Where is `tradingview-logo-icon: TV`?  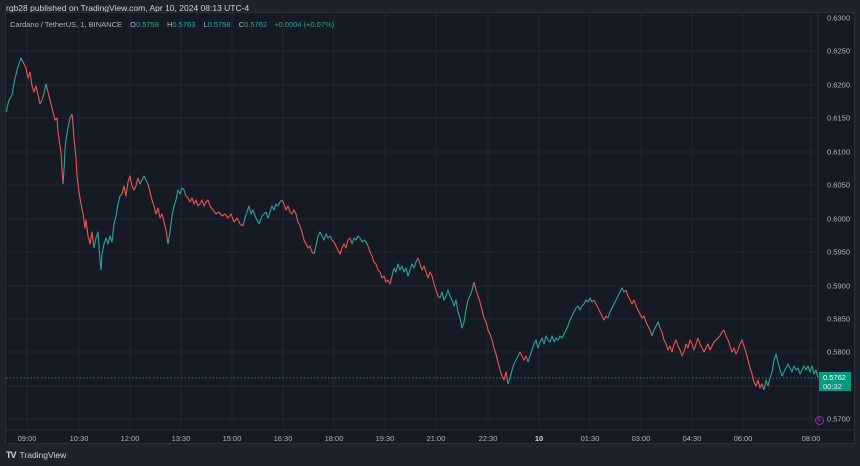 tradingview-logo-icon: TV is located at coordinates (11, 455).